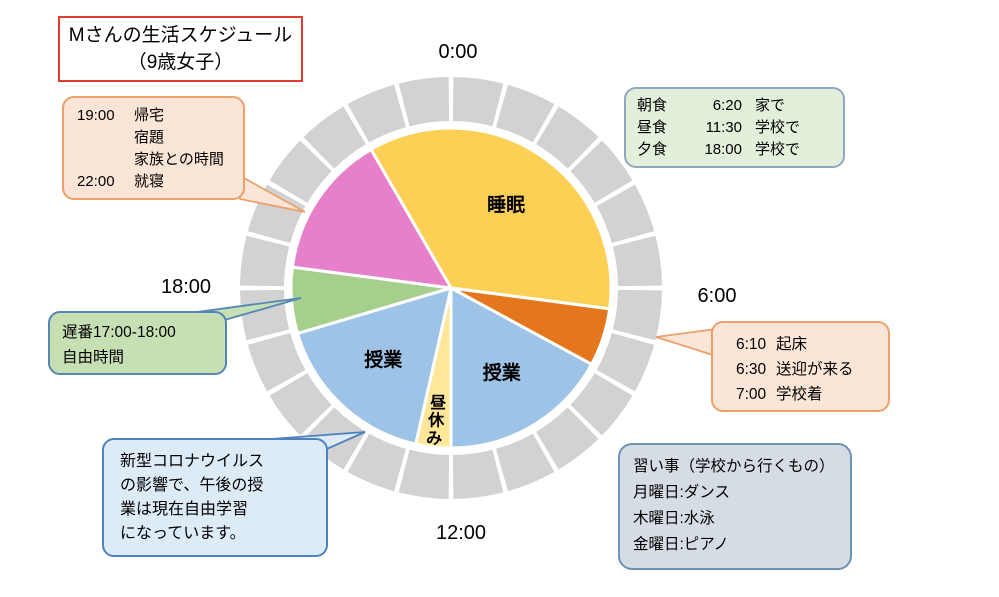 The image size is (999, 597). I want to click on free-time-line: 自由時間, so click(93, 357).